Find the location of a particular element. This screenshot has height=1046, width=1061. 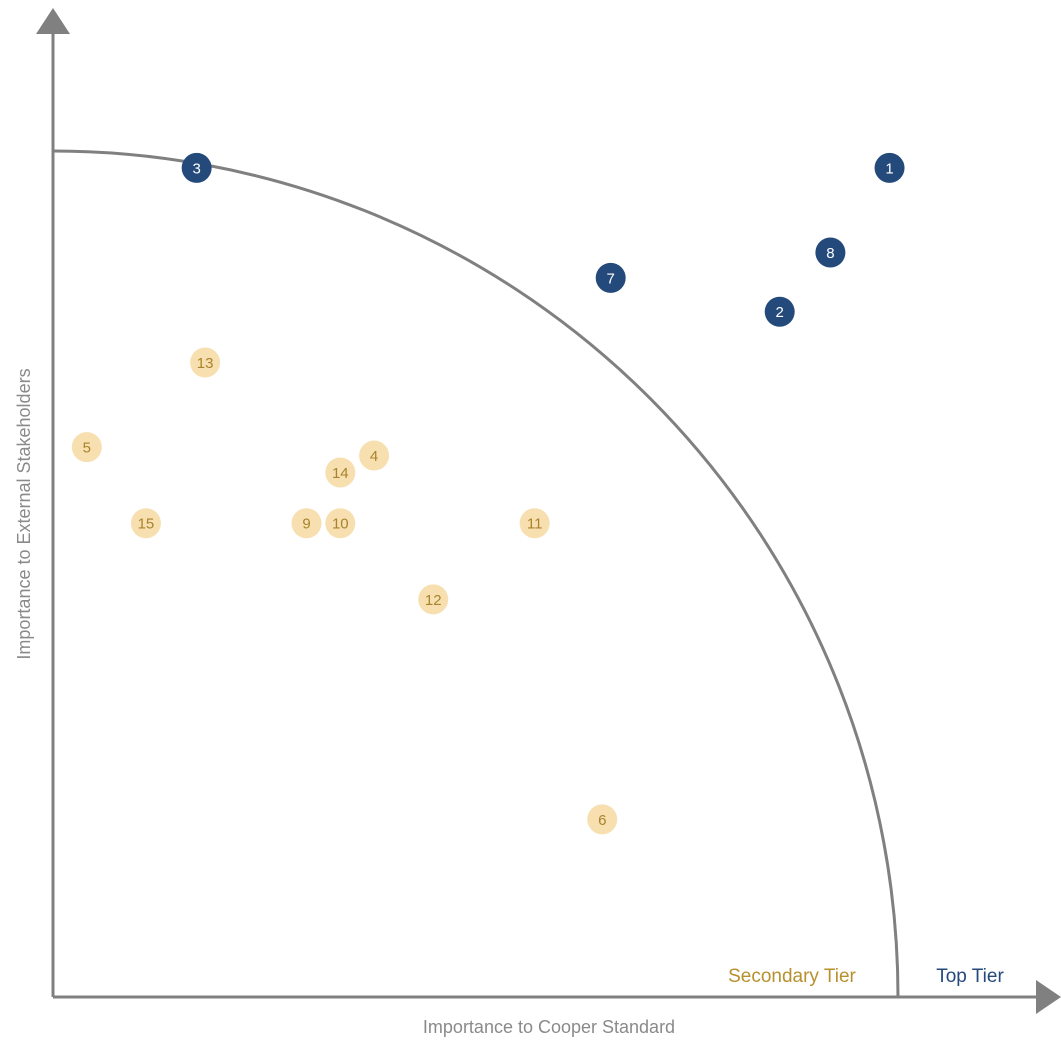

point-label-13: 13 is located at coordinates (205, 363).